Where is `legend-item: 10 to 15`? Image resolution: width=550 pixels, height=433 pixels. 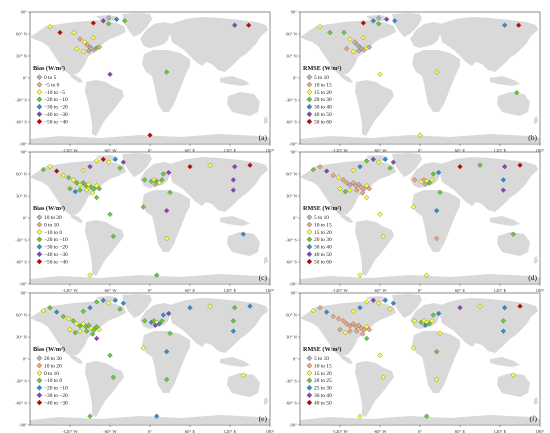 legend-item: 10 to 15 is located at coordinates (319, 365).